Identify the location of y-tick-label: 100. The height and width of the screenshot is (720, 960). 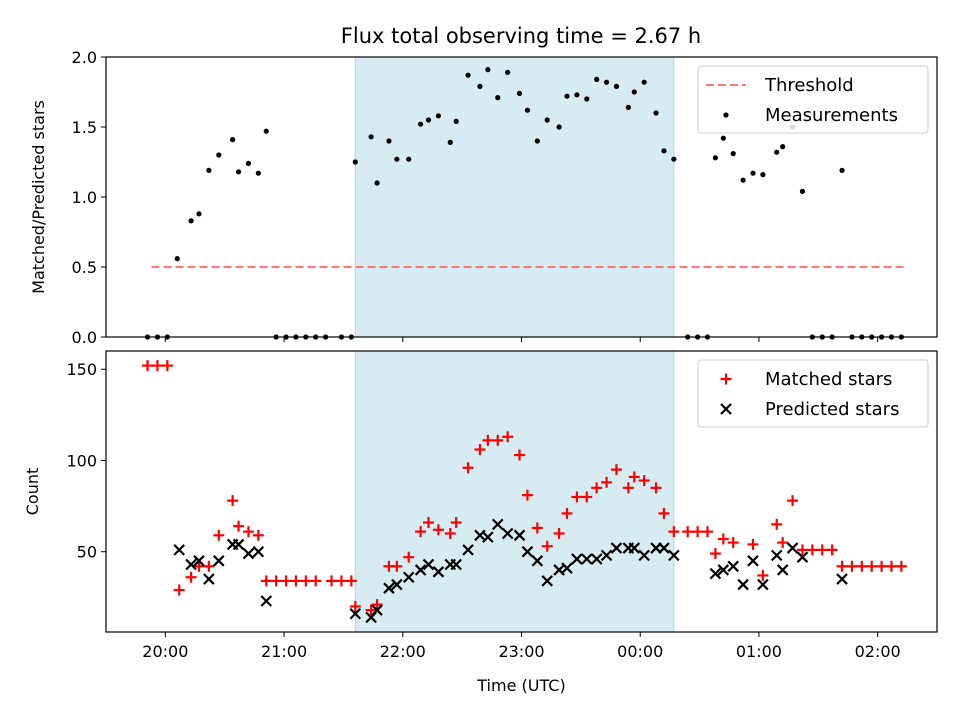
(81, 460).